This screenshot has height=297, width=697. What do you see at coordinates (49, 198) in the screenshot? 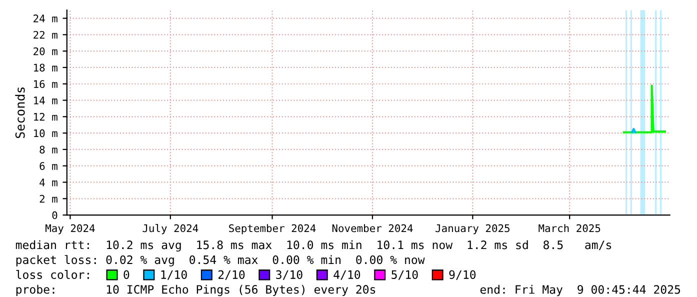
I see `y-tick-label: 2 m` at bounding box center [49, 198].